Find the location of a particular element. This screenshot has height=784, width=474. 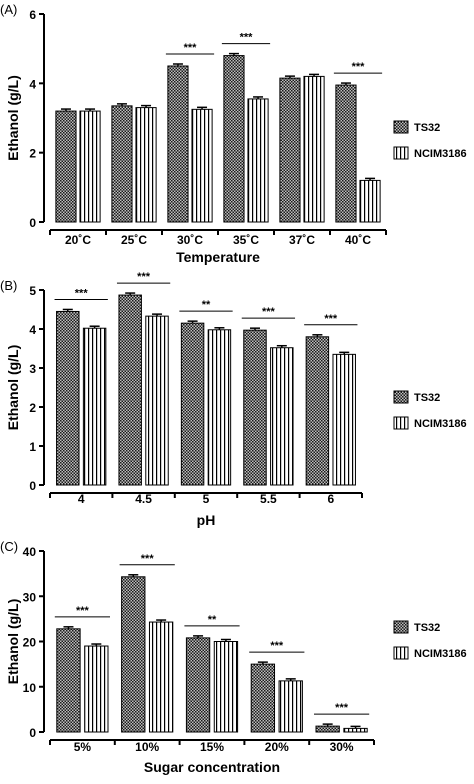

x-tick-label: 20˚C is located at coordinates (78, 240).